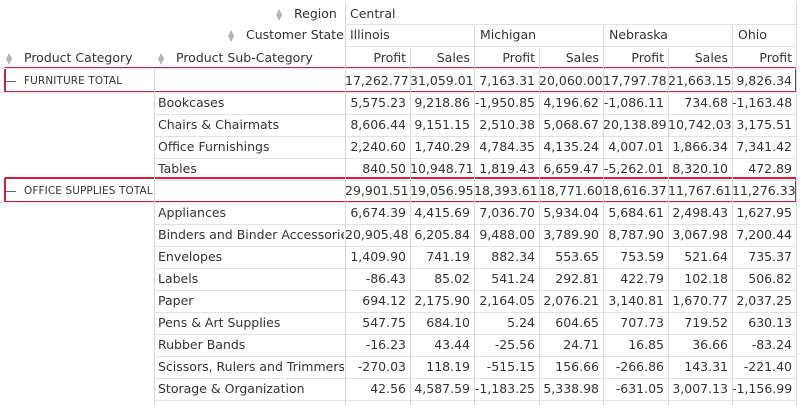 The image size is (800, 405). What do you see at coordinates (150, 191) in the screenshot?
I see `total-row-label: OFFICE SUPPLIES TOTAL` at bounding box center [150, 191].